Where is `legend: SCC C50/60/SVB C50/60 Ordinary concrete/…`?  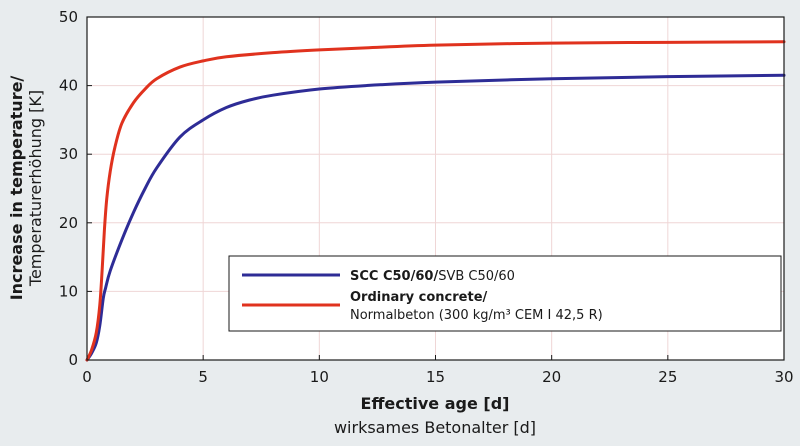
legend: SCC C50/60/SVB C50/60 Ordinary concrete/… is located at coordinates (505, 293).